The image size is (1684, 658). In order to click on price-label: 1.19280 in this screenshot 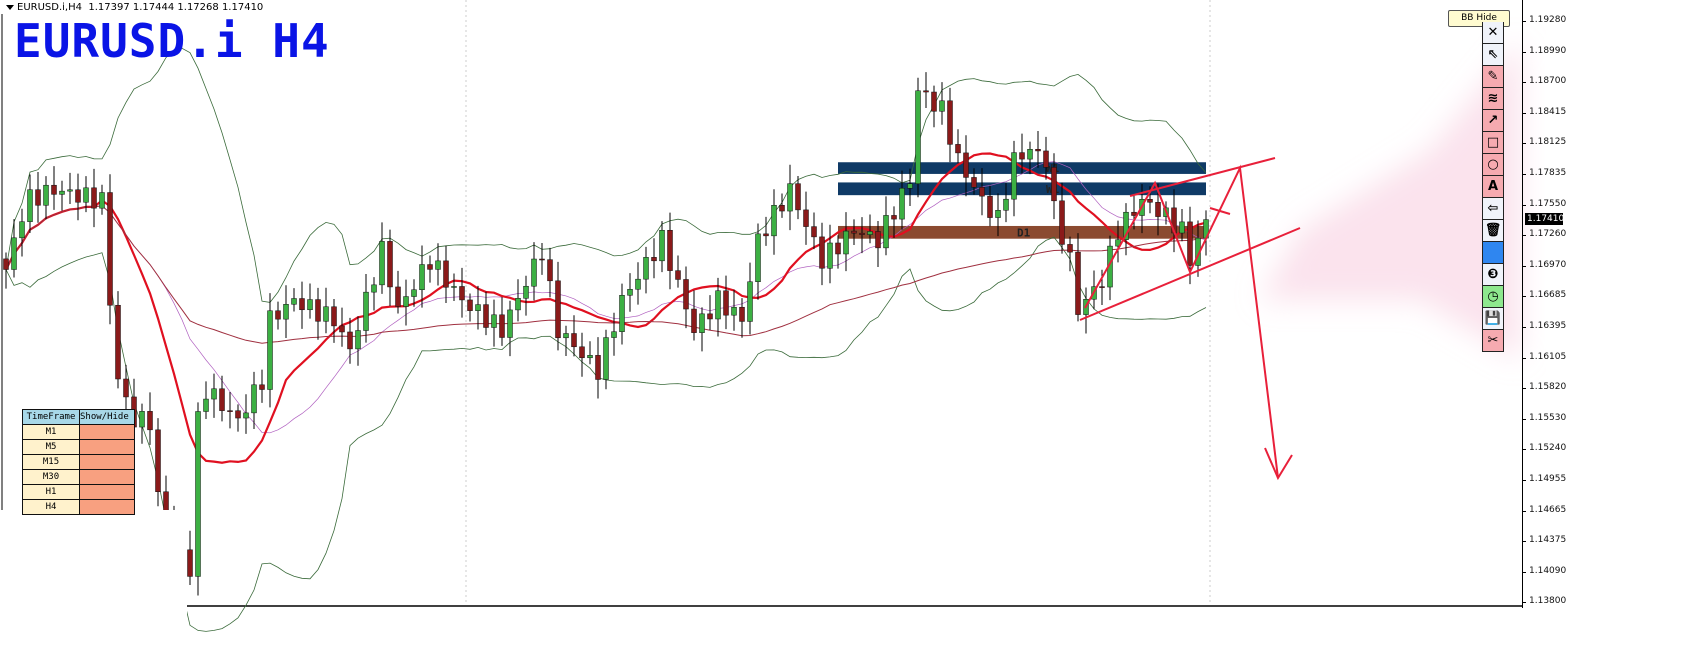, I will do `click(1544, 20)`.